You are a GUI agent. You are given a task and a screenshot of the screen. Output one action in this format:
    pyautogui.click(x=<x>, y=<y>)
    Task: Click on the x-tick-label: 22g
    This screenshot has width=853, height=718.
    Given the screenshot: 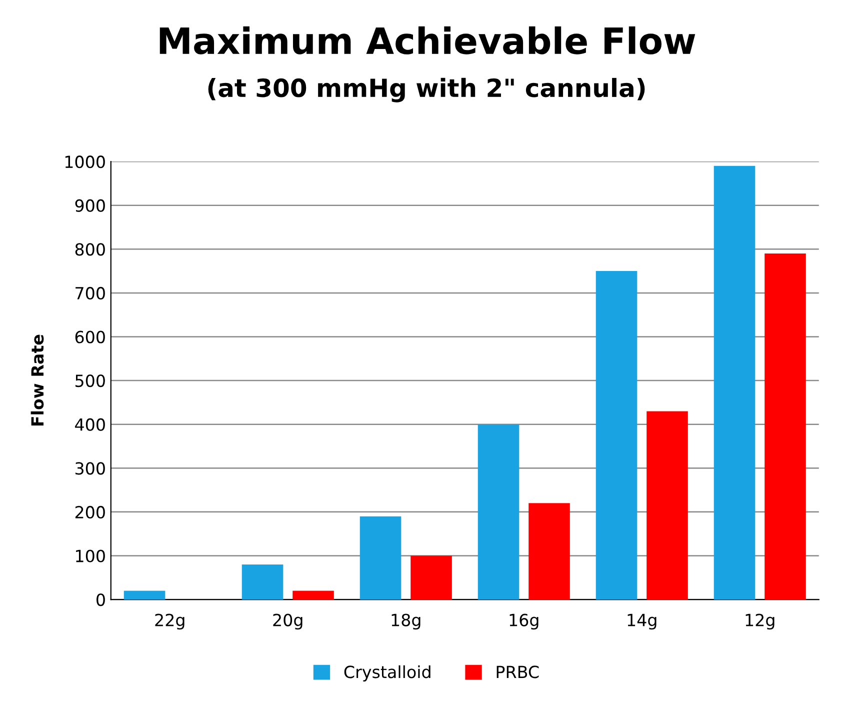 What is the action you would take?
    pyautogui.click(x=169, y=622)
    